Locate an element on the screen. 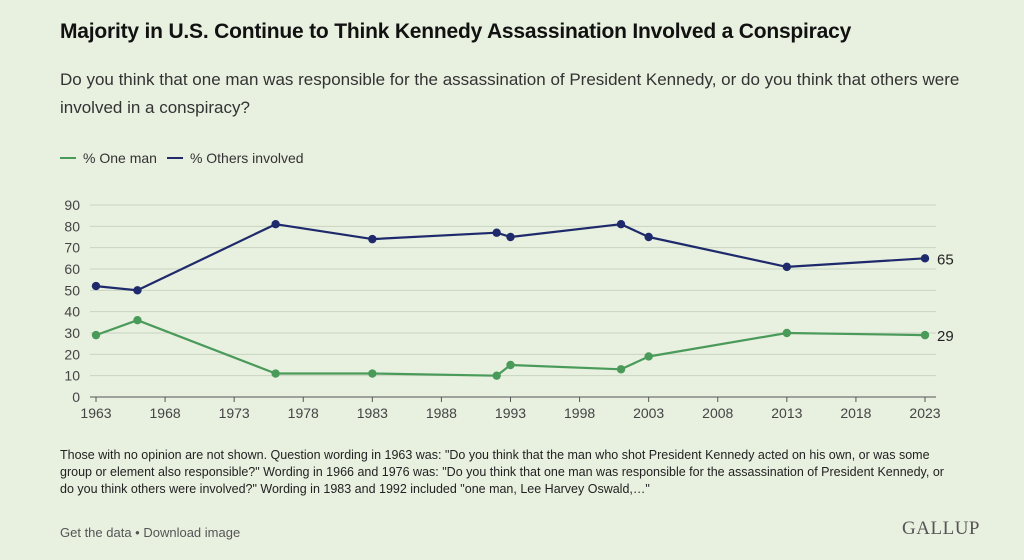 This screenshot has width=1024, height=560. end-value-label: 65 is located at coordinates (945, 259).